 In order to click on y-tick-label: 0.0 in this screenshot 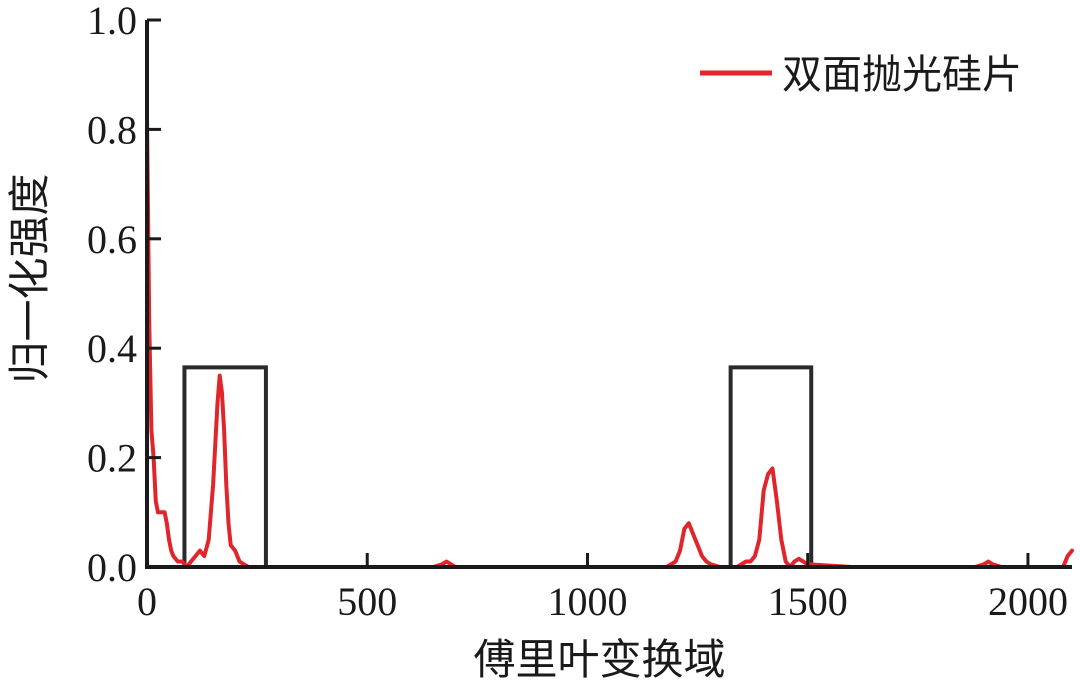, I will do `click(112, 567)`.